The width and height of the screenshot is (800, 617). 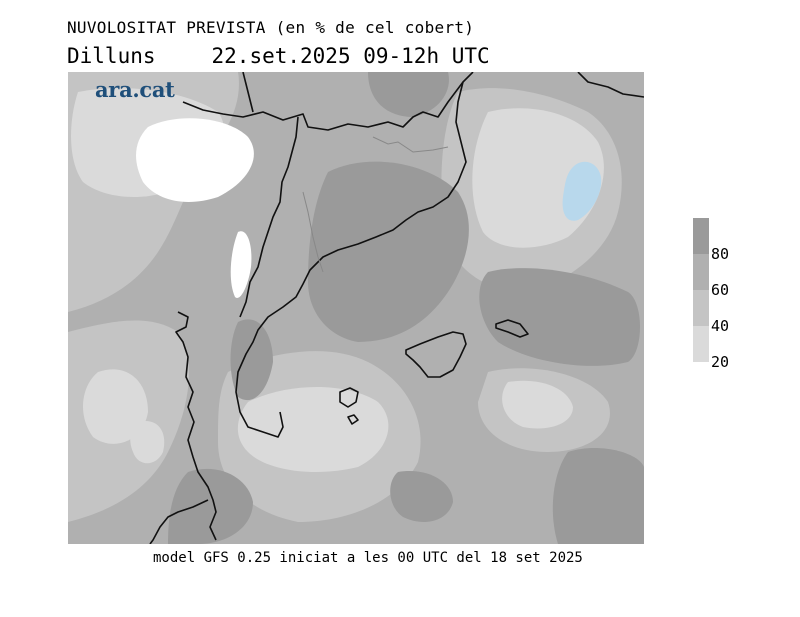 What do you see at coordinates (701, 344) in the screenshot?
I see `legend-swatch-lighter` at bounding box center [701, 344].